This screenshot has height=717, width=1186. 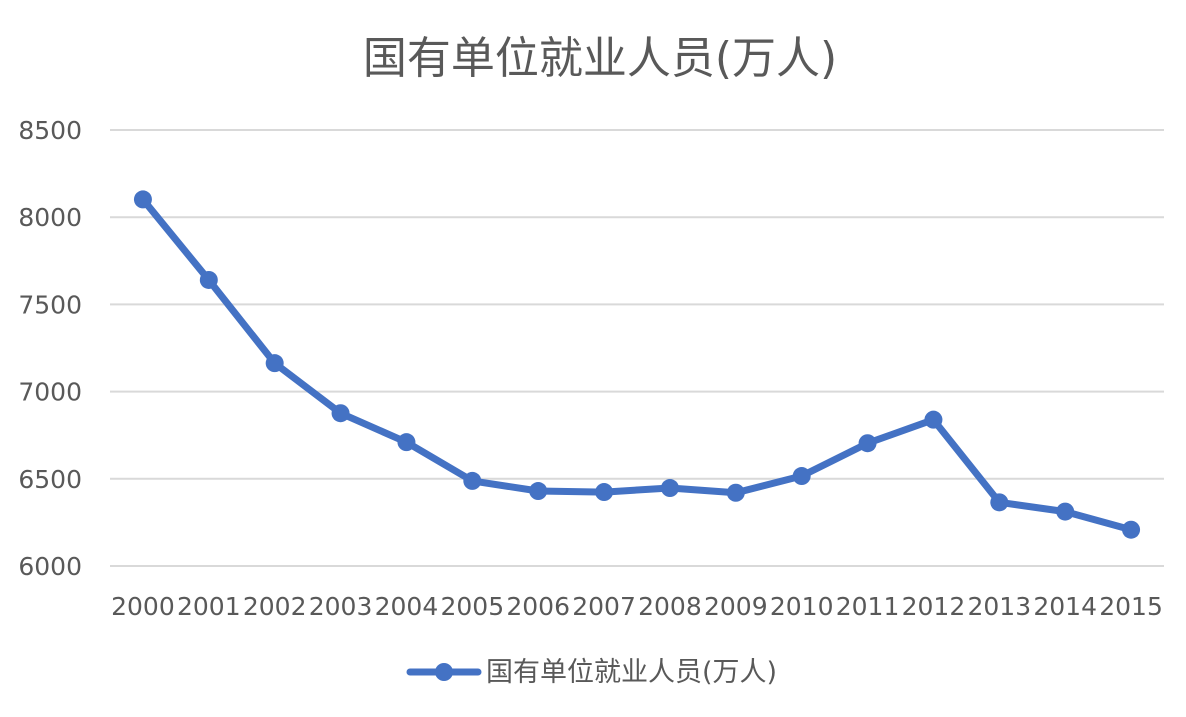 I want to click on data-point-2015, so click(x=1131, y=529).